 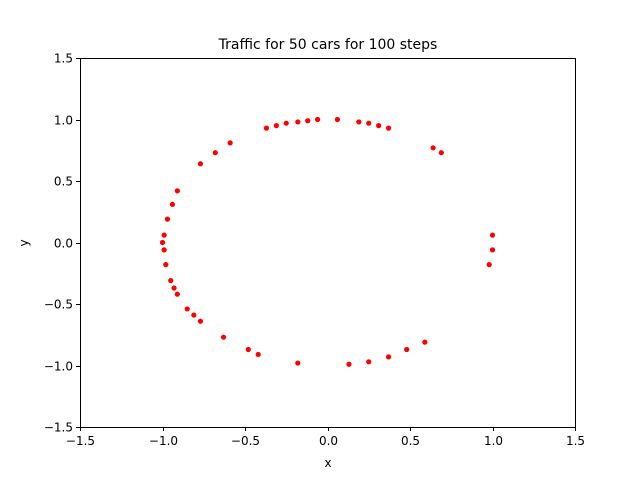 What do you see at coordinates (328, 45) in the screenshot?
I see `chart-title: Traffic for 50 cars for 100 steps` at bounding box center [328, 45].